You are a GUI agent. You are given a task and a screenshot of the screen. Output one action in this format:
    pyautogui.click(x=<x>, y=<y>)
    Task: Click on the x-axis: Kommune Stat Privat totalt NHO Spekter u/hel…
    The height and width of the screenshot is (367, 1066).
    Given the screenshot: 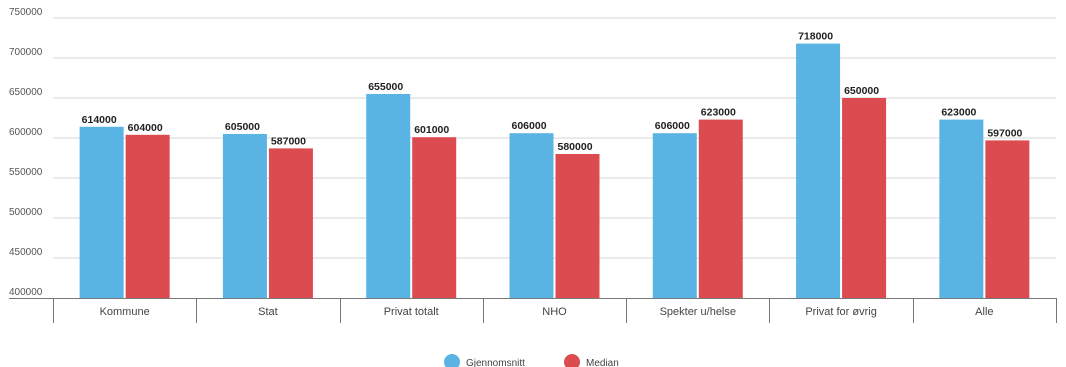 What is the action you would take?
    pyautogui.click(x=533, y=310)
    